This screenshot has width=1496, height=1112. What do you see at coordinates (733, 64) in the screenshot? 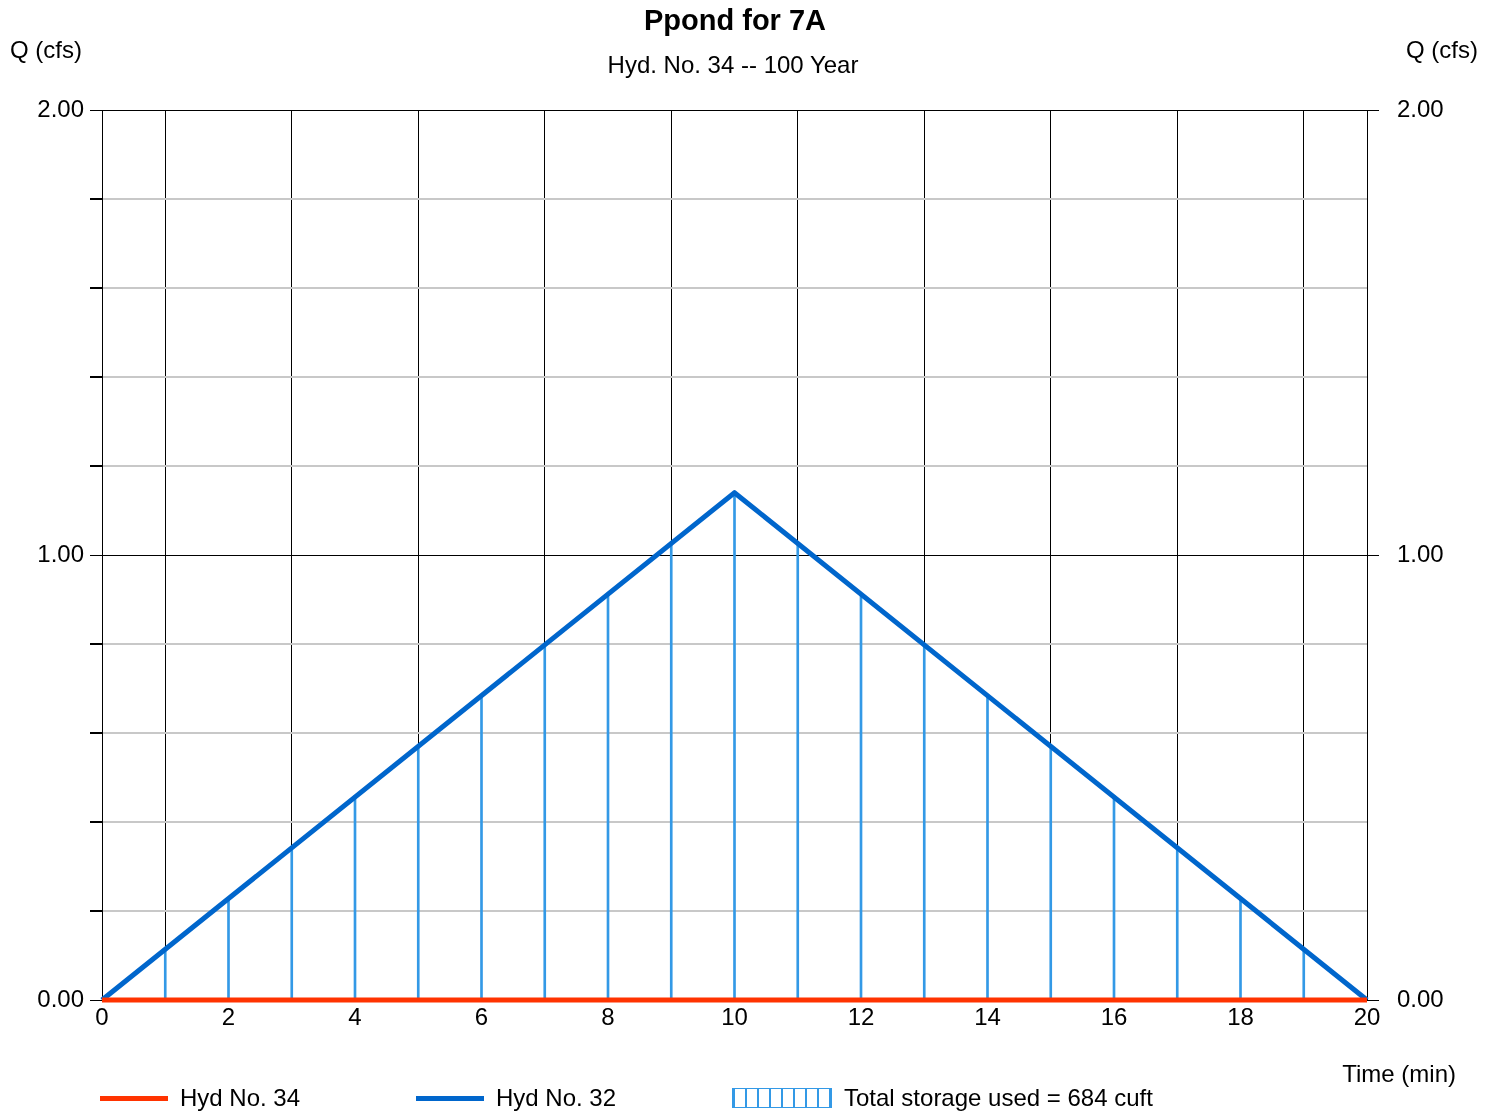
I see `chart-subtitle: Hyd. No. 34 -- 100 Year` at bounding box center [733, 64].